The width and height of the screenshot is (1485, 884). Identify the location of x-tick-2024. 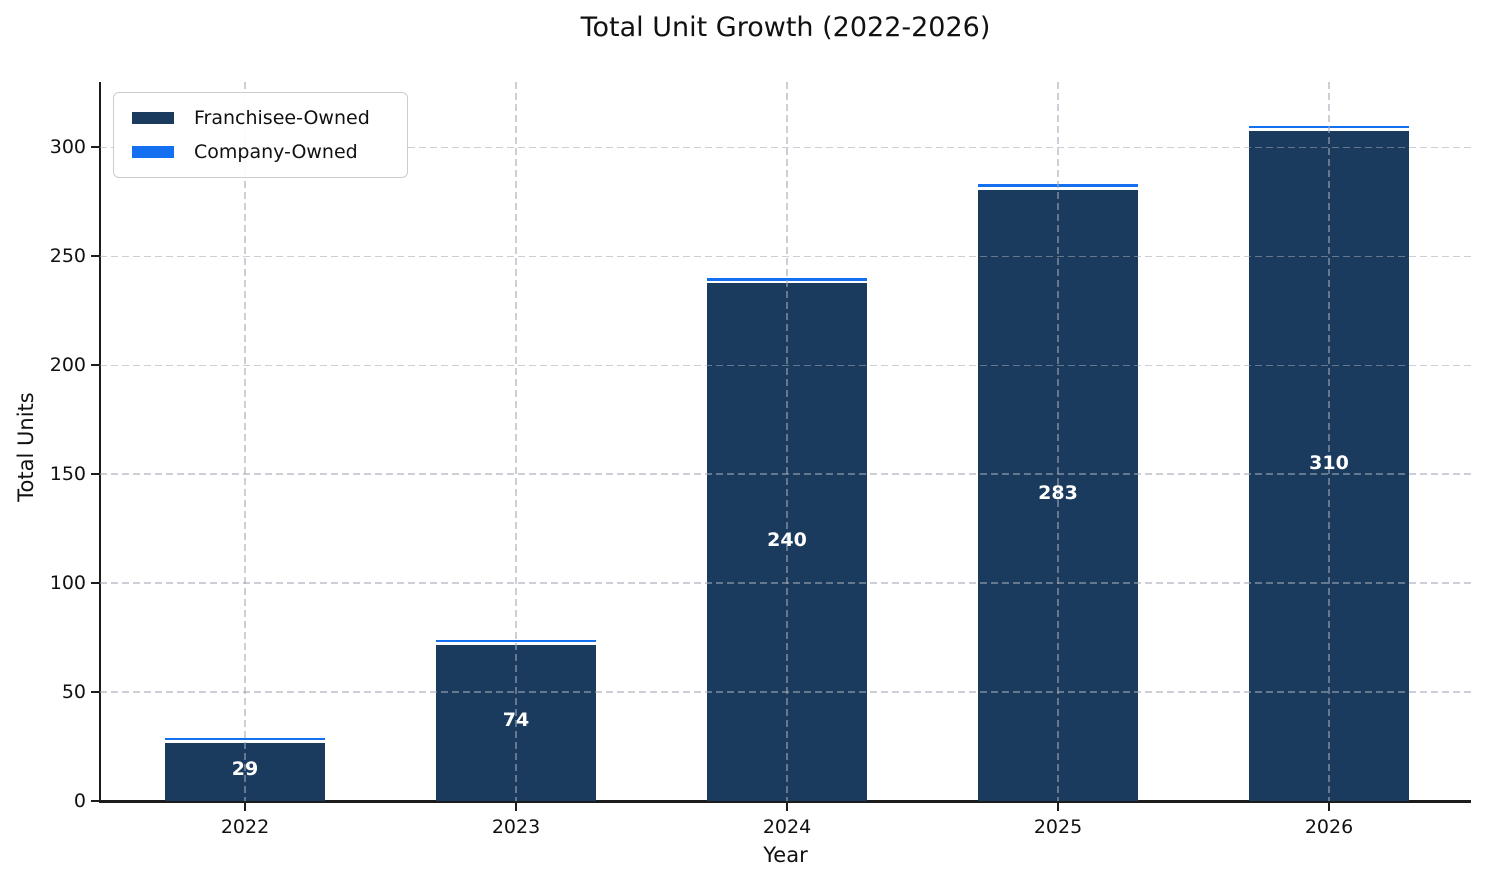
(787, 806).